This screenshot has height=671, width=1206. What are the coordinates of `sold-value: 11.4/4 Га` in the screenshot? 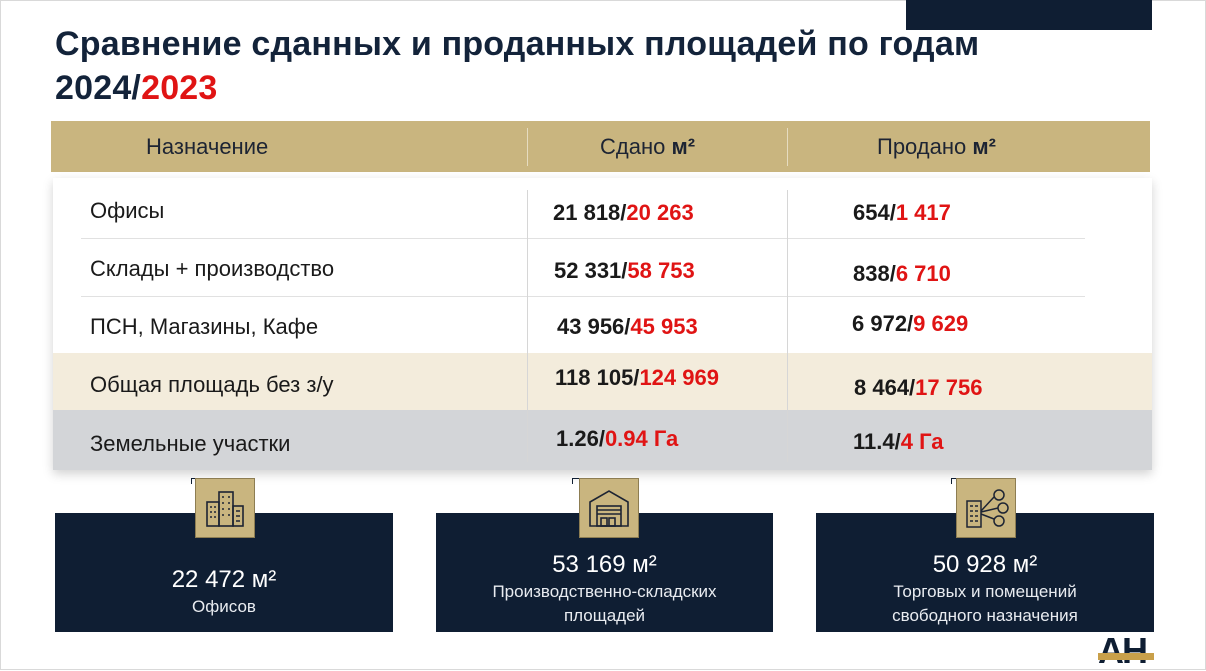 It's located at (898, 441).